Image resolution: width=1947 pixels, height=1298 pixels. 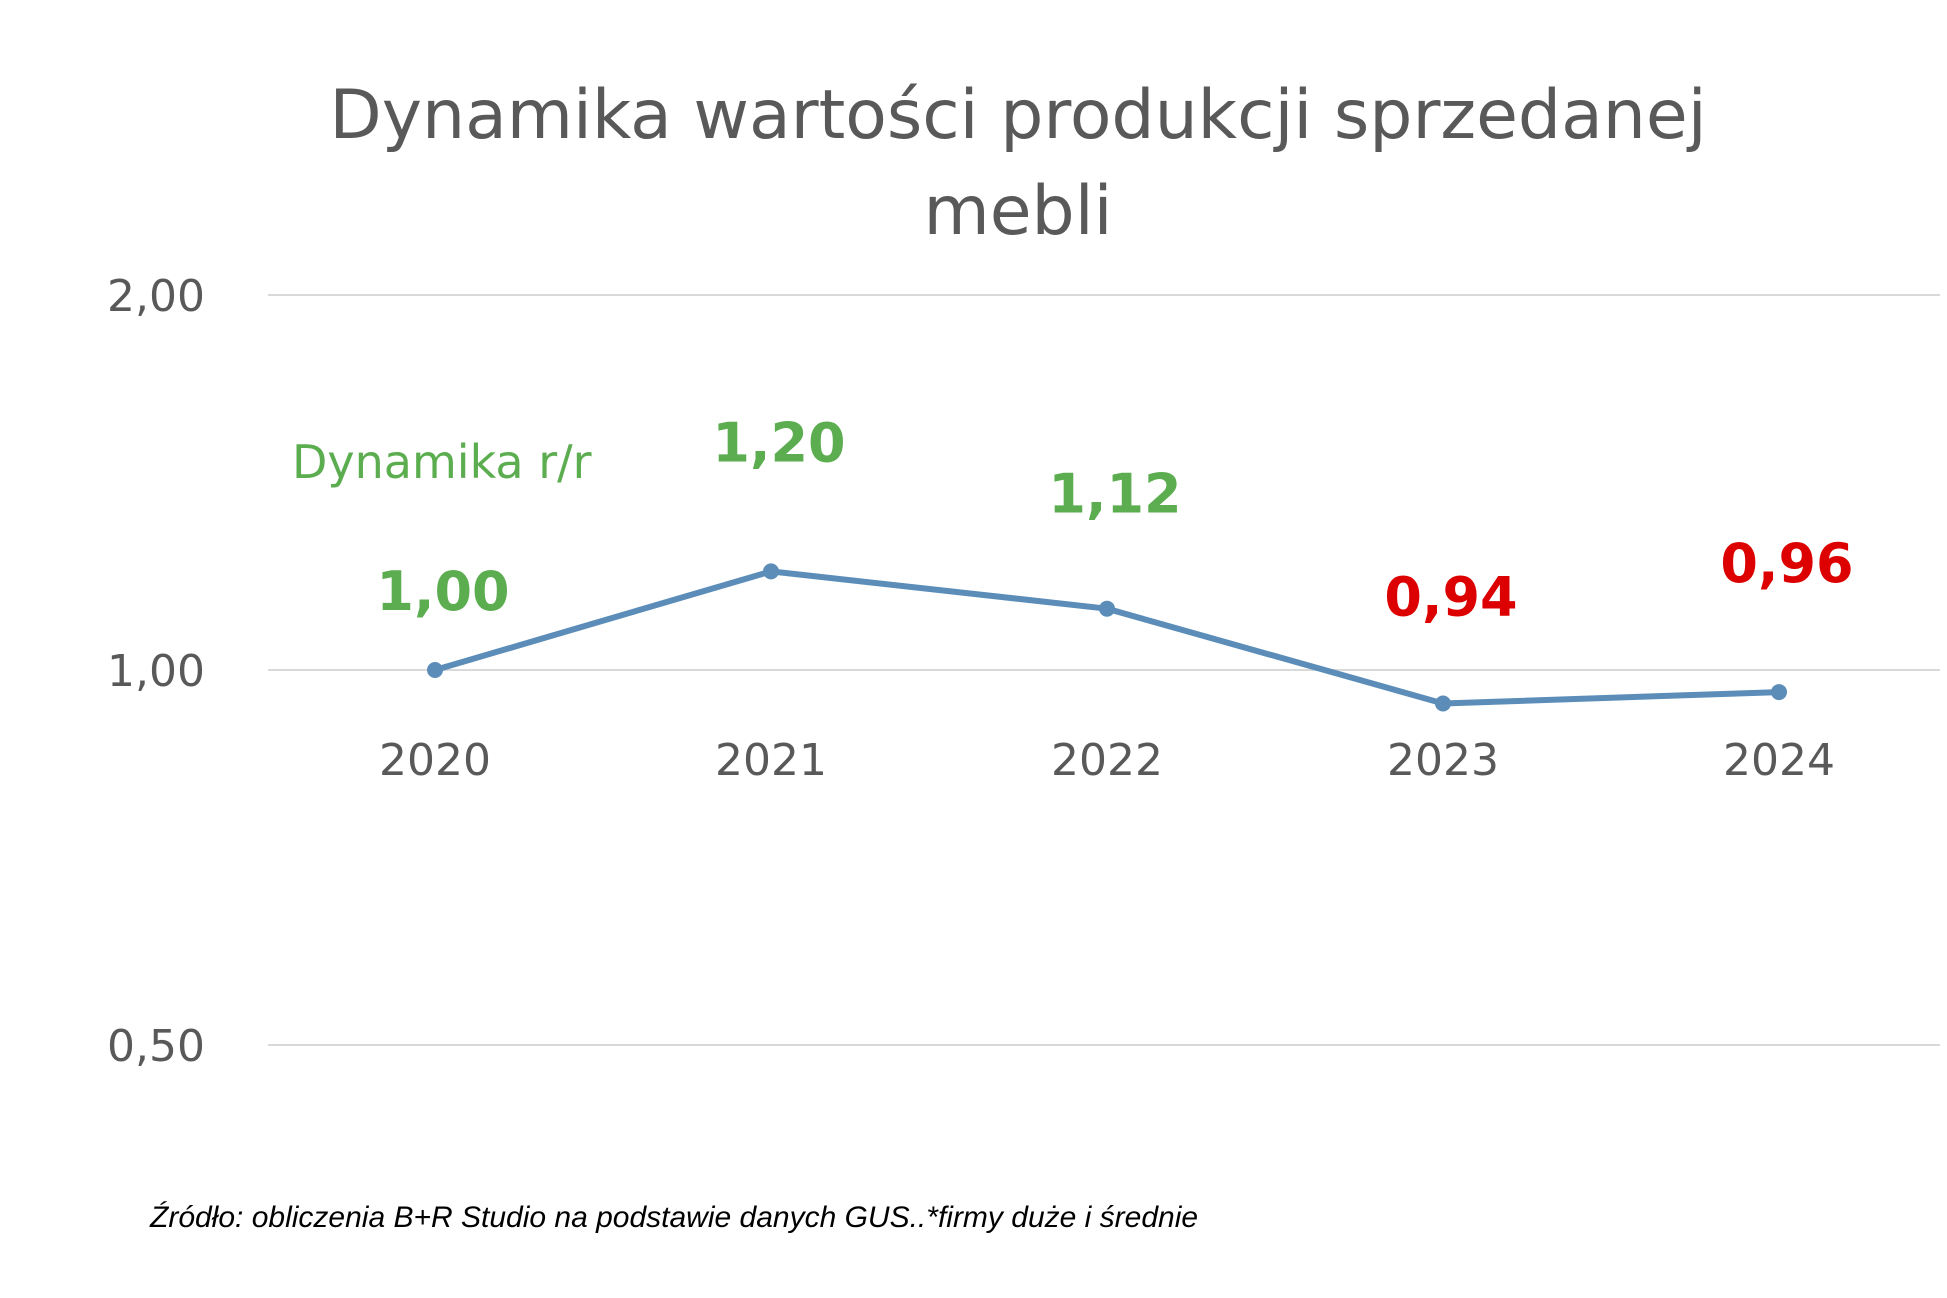 I want to click on x-category-label: 2022, so click(x=1107, y=760).